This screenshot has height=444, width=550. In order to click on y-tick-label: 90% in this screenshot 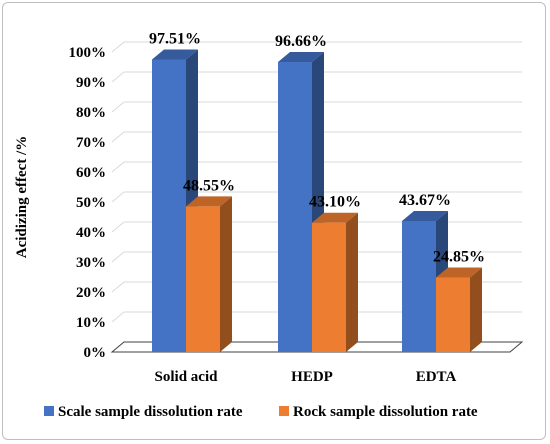, I will do `click(91, 83)`.